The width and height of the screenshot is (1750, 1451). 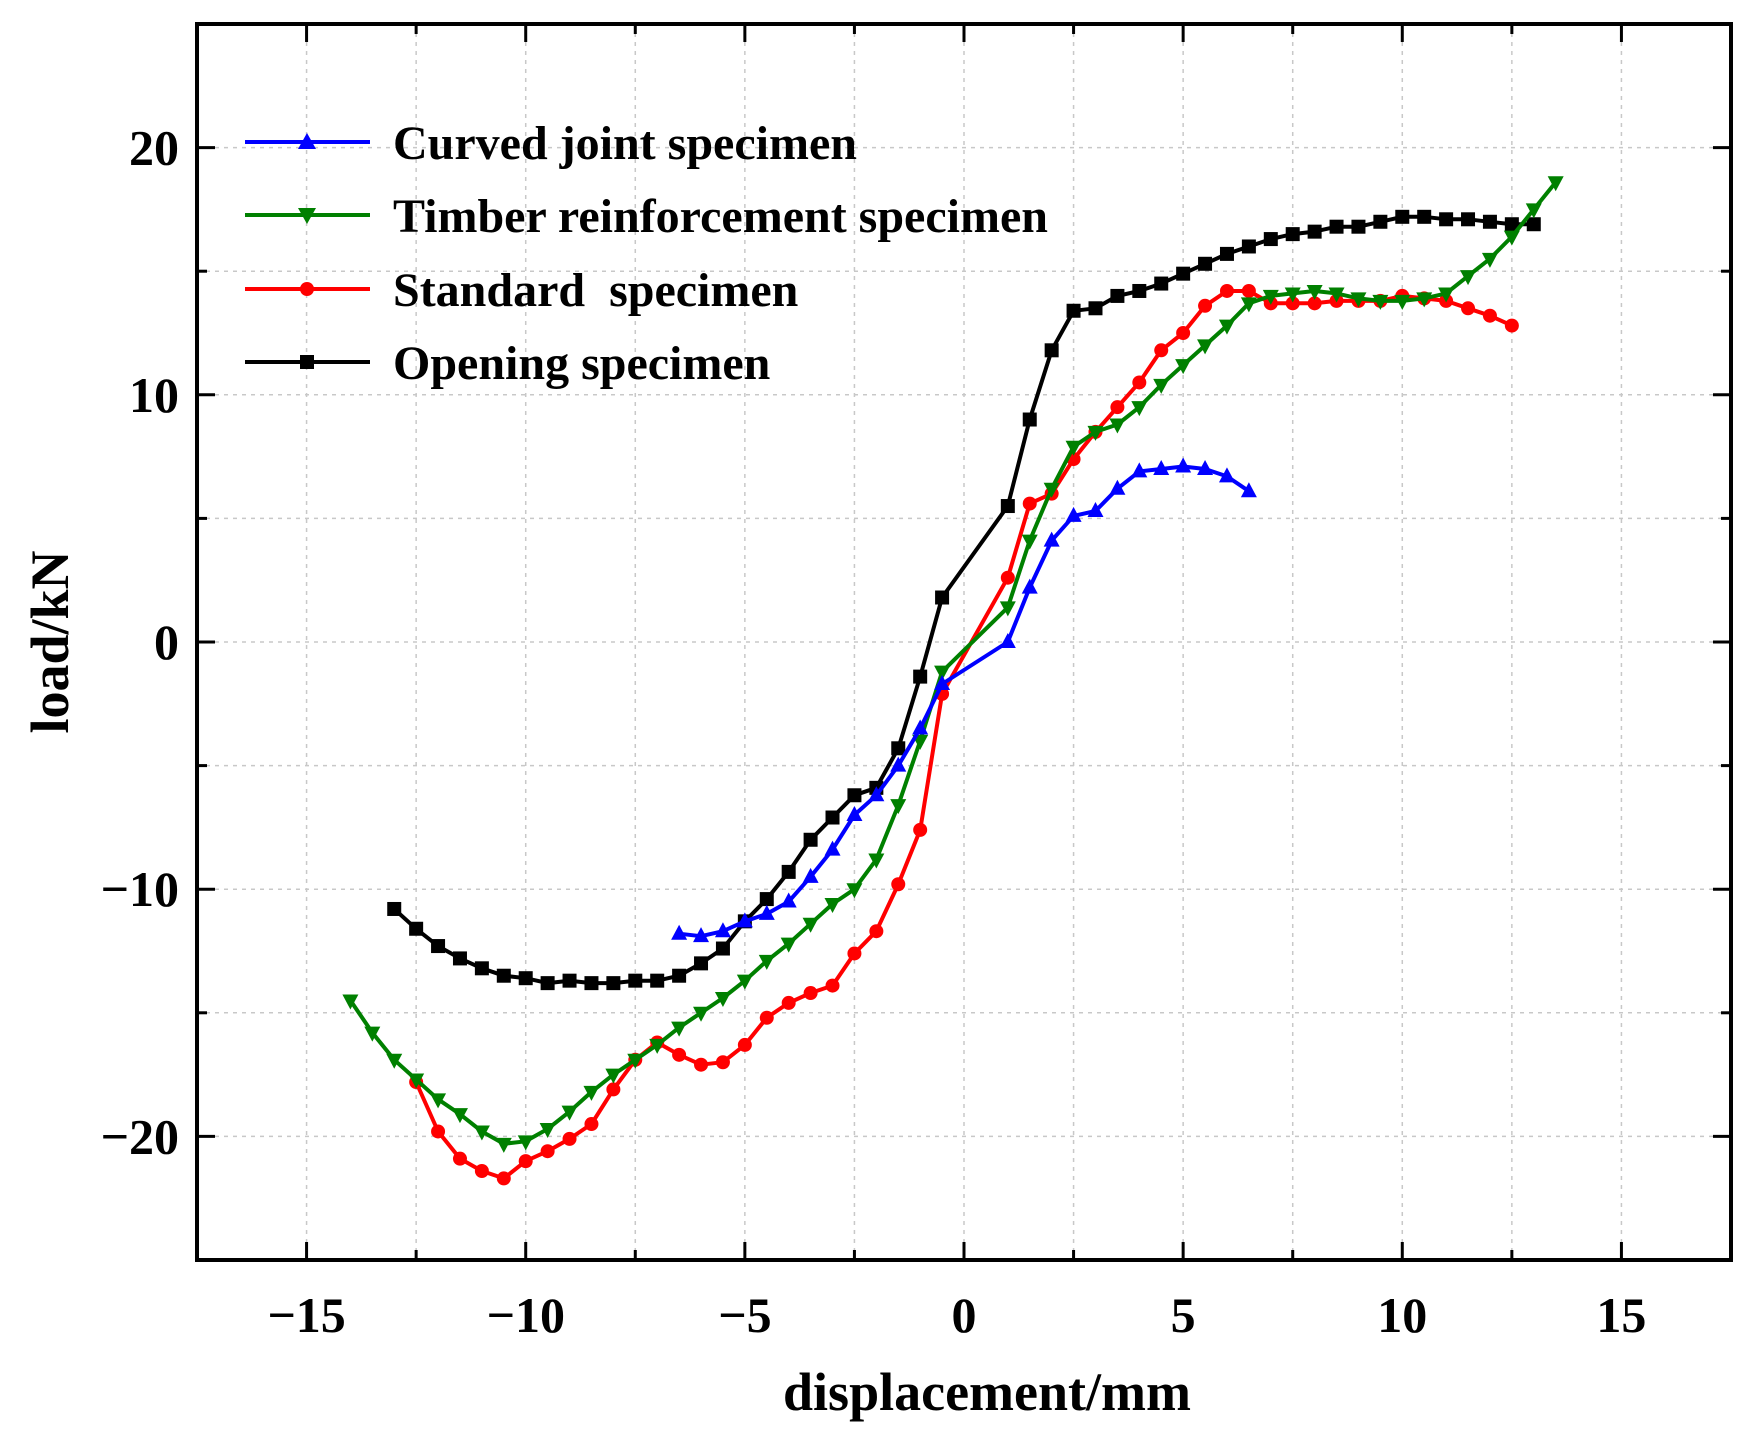 What do you see at coordinates (595, 290) in the screenshot?
I see `legend-label-standard: Standard specimen` at bounding box center [595, 290].